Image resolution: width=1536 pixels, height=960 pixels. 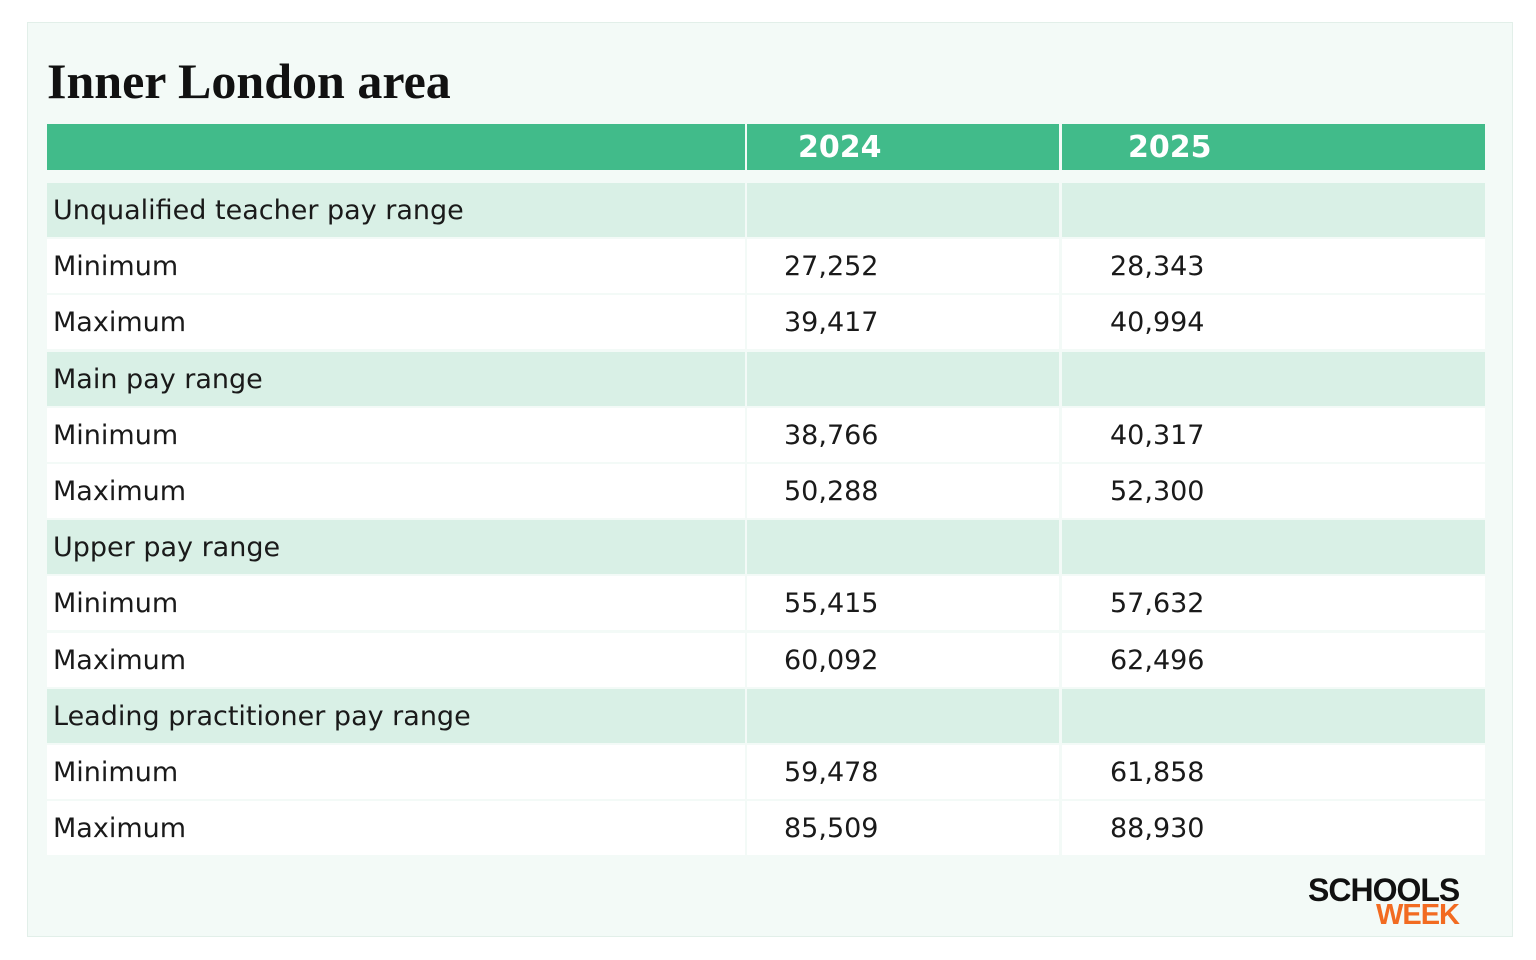 What do you see at coordinates (903, 603) in the screenshot?
I see `value-cell: 55,415` at bounding box center [903, 603].